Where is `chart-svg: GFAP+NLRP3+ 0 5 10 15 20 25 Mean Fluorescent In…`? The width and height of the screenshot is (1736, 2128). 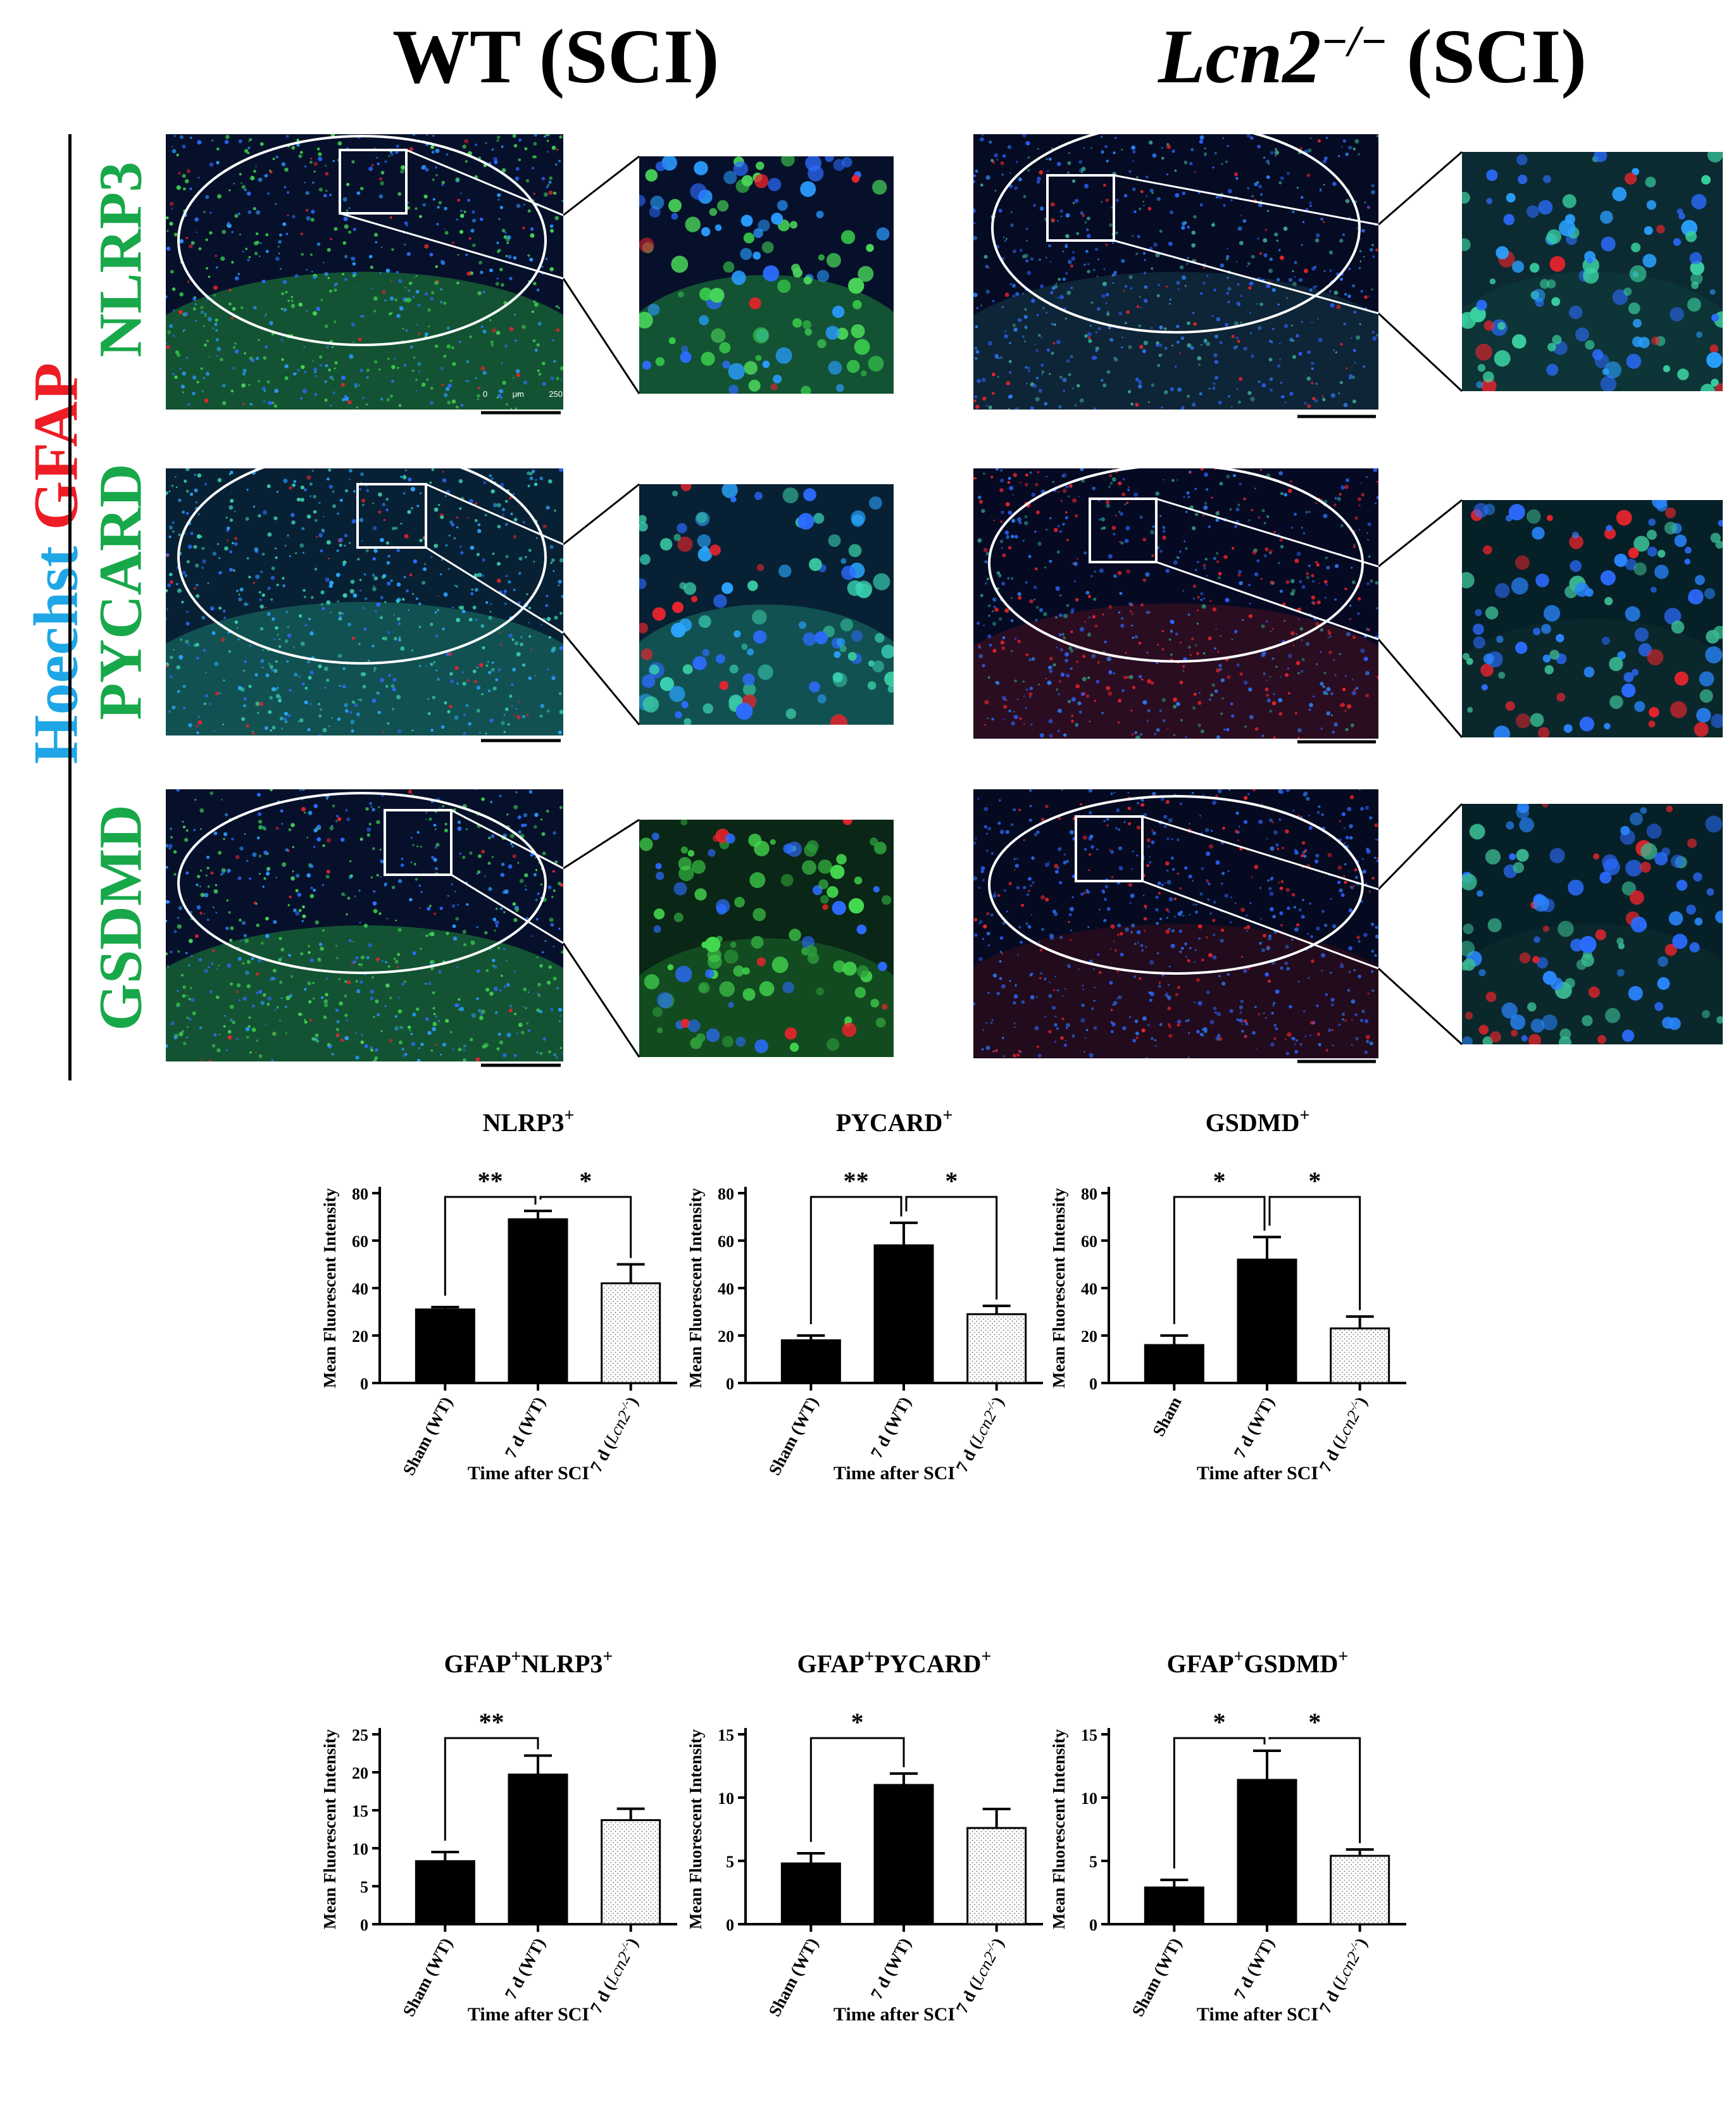
chart-svg: GFAP+NLRP3+ 0 5 10 15 20 25 Mean Fluorescent In… is located at coordinates (498, 1836).